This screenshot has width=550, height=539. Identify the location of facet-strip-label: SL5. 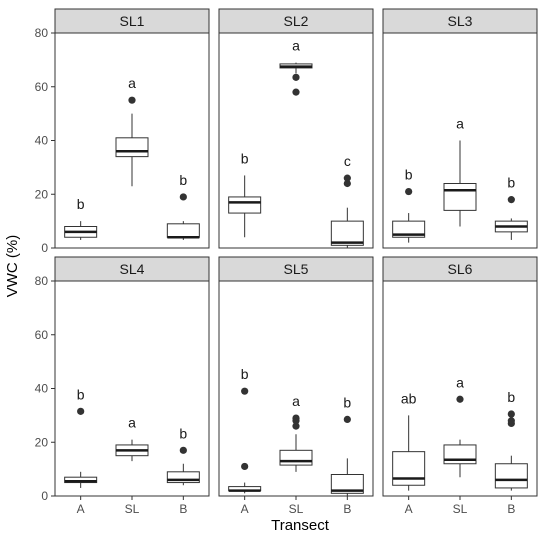
(296, 269).